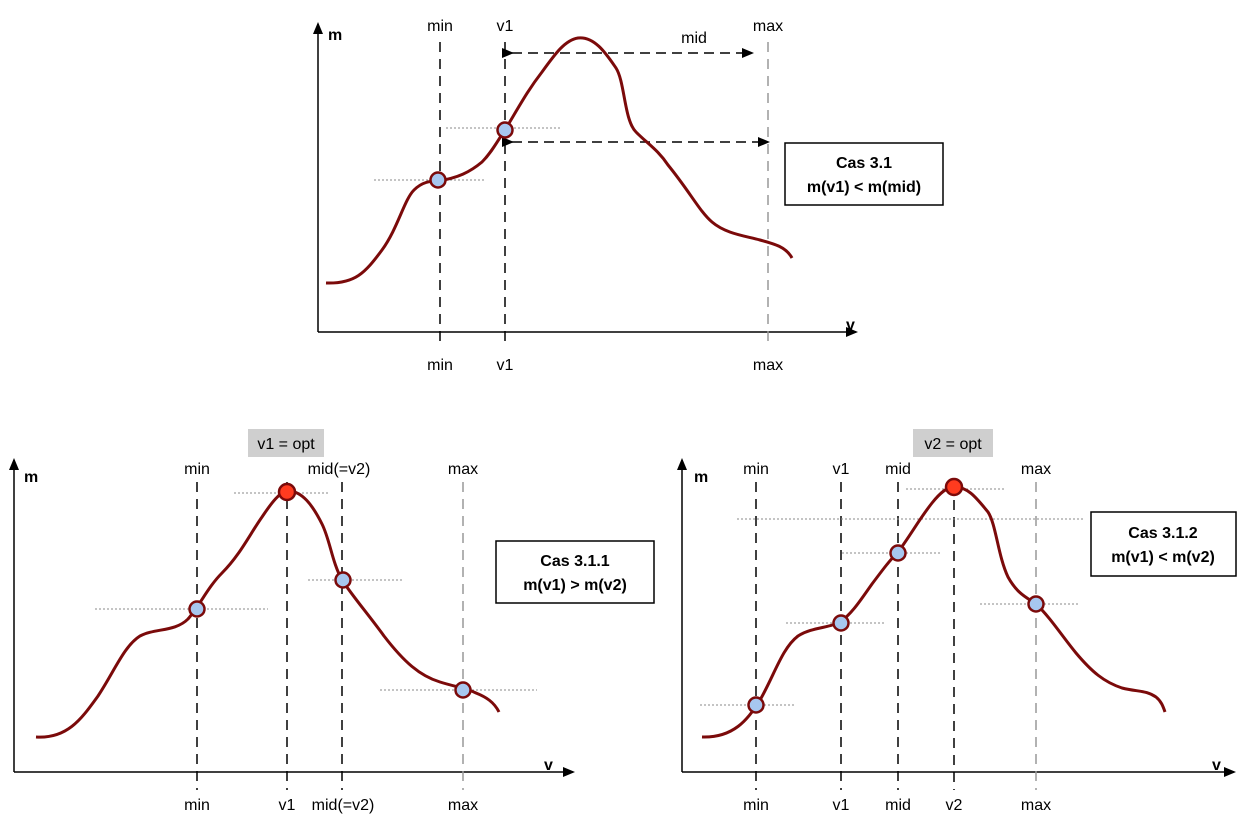 This screenshot has width=1239, height=817. What do you see at coordinates (1163, 557) in the screenshot?
I see `case-condition: m(v1) < m(v2)` at bounding box center [1163, 557].